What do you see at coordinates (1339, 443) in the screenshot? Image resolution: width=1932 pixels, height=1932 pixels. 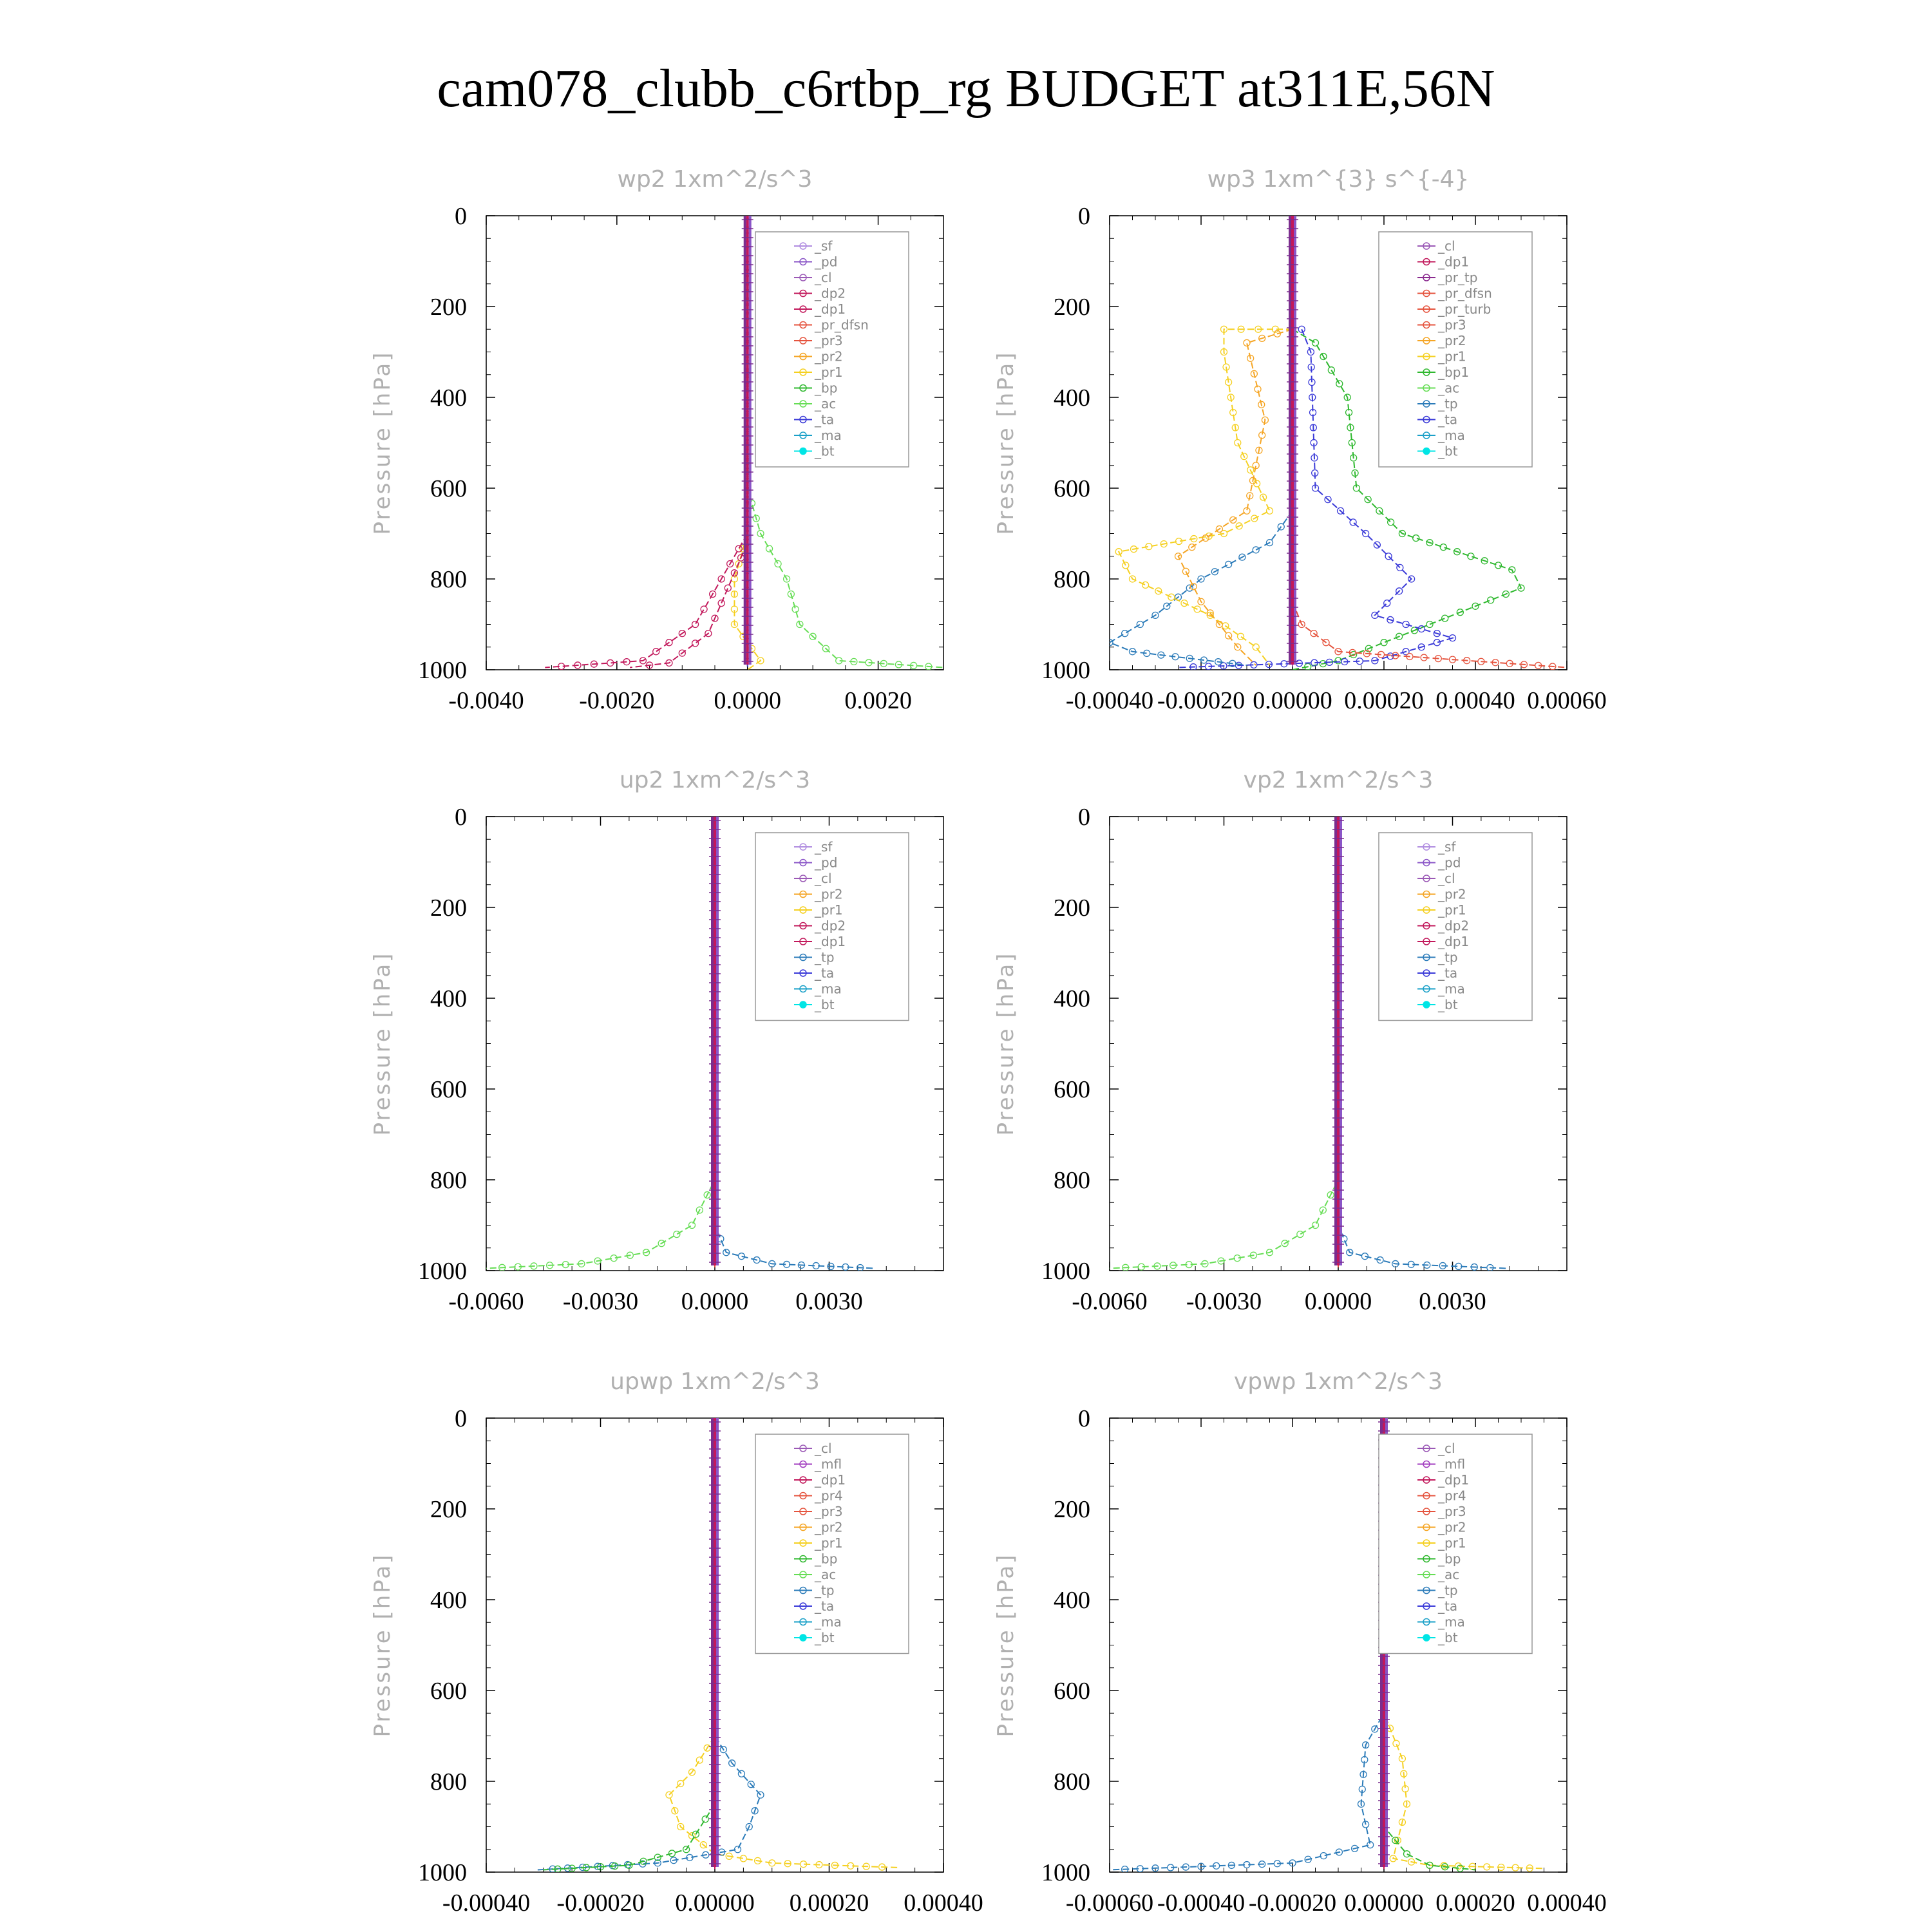 I see `series-group` at bounding box center [1339, 443].